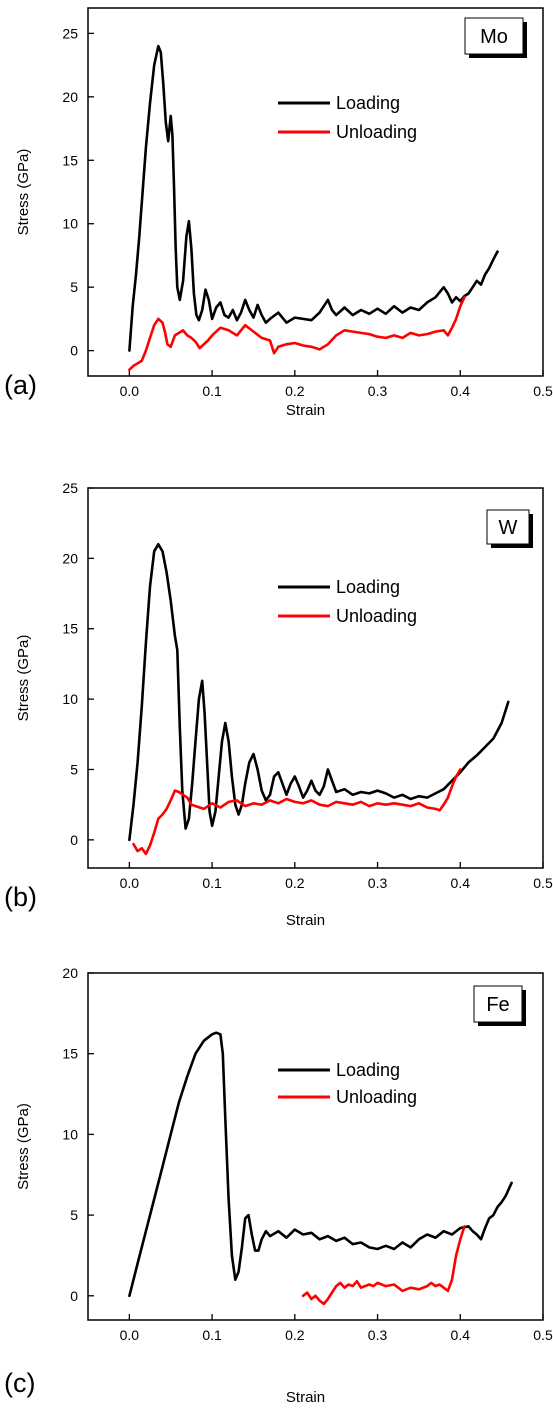 The width and height of the screenshot is (553, 1408). I want to click on element-tag: W, so click(508, 528).